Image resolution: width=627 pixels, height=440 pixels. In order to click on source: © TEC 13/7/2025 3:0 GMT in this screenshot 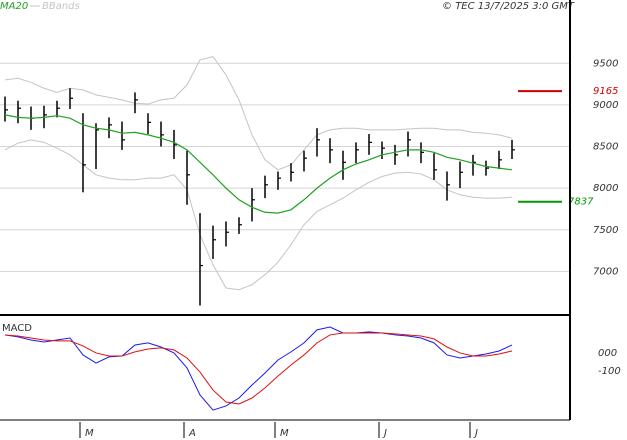, I will do `click(508, 6)`.